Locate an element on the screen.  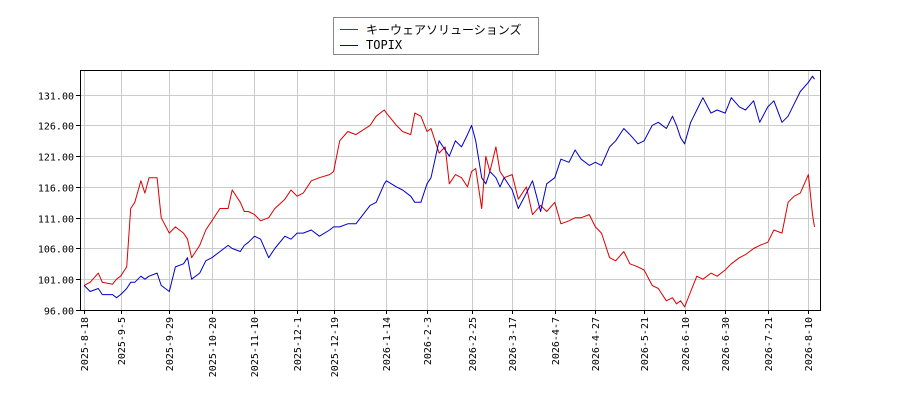
x-tick-label: 2026-4-27 is located at coordinates (596, 344).